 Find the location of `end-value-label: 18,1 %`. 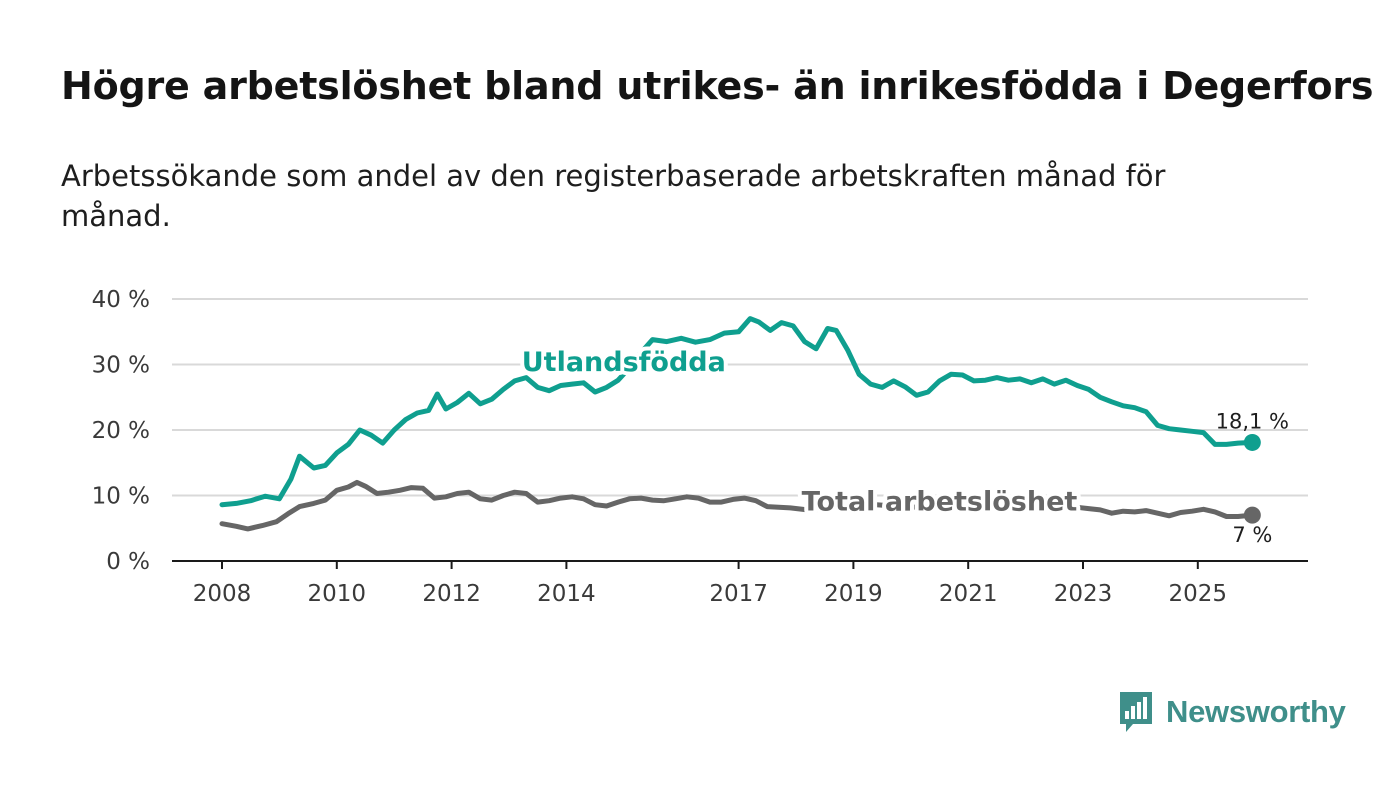

end-value-label: 18,1 % is located at coordinates (1252, 421).